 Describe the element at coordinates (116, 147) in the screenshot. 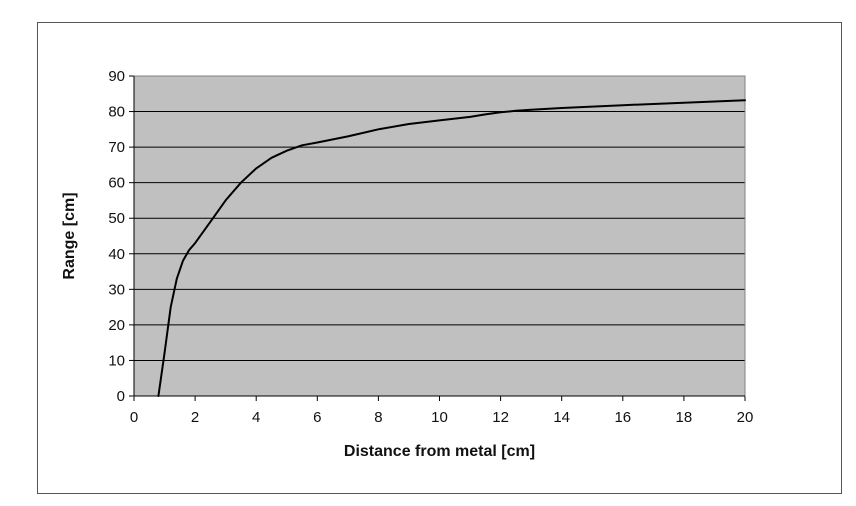

I see `y-tick-label-70: 70` at that location.